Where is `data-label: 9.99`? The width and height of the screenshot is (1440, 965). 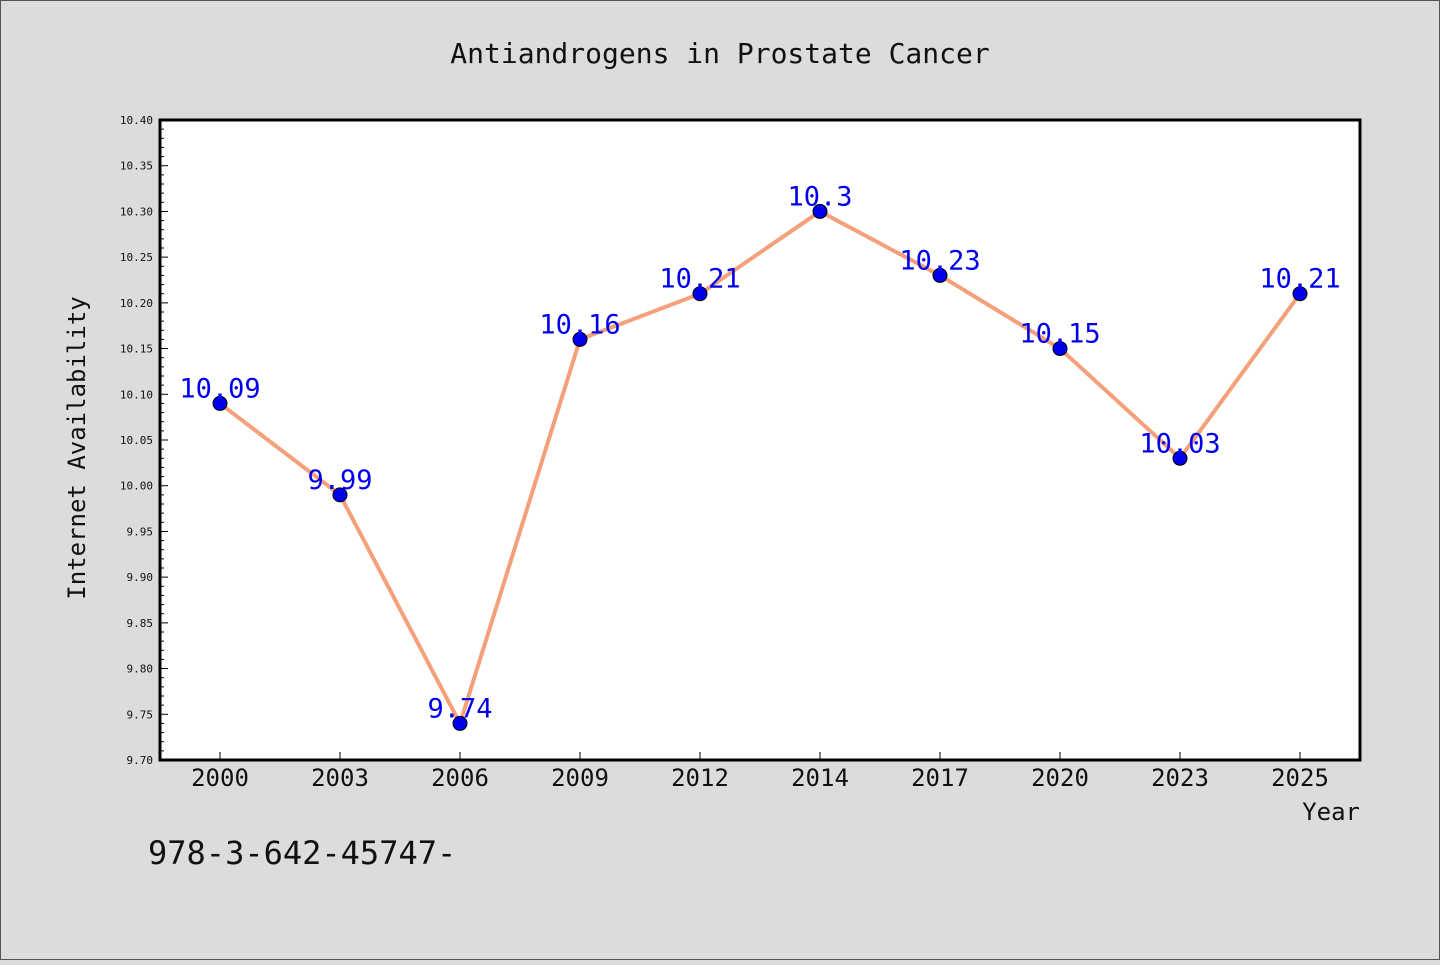 data-label: 9.99 is located at coordinates (339, 480).